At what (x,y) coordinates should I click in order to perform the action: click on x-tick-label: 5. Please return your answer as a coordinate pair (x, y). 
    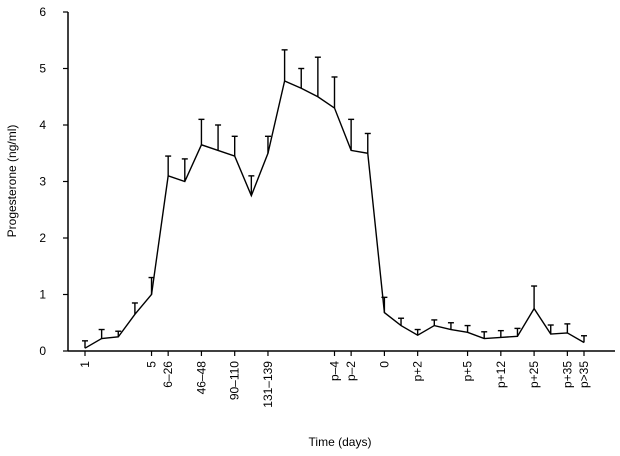
    Looking at the image, I should click on (152, 364).